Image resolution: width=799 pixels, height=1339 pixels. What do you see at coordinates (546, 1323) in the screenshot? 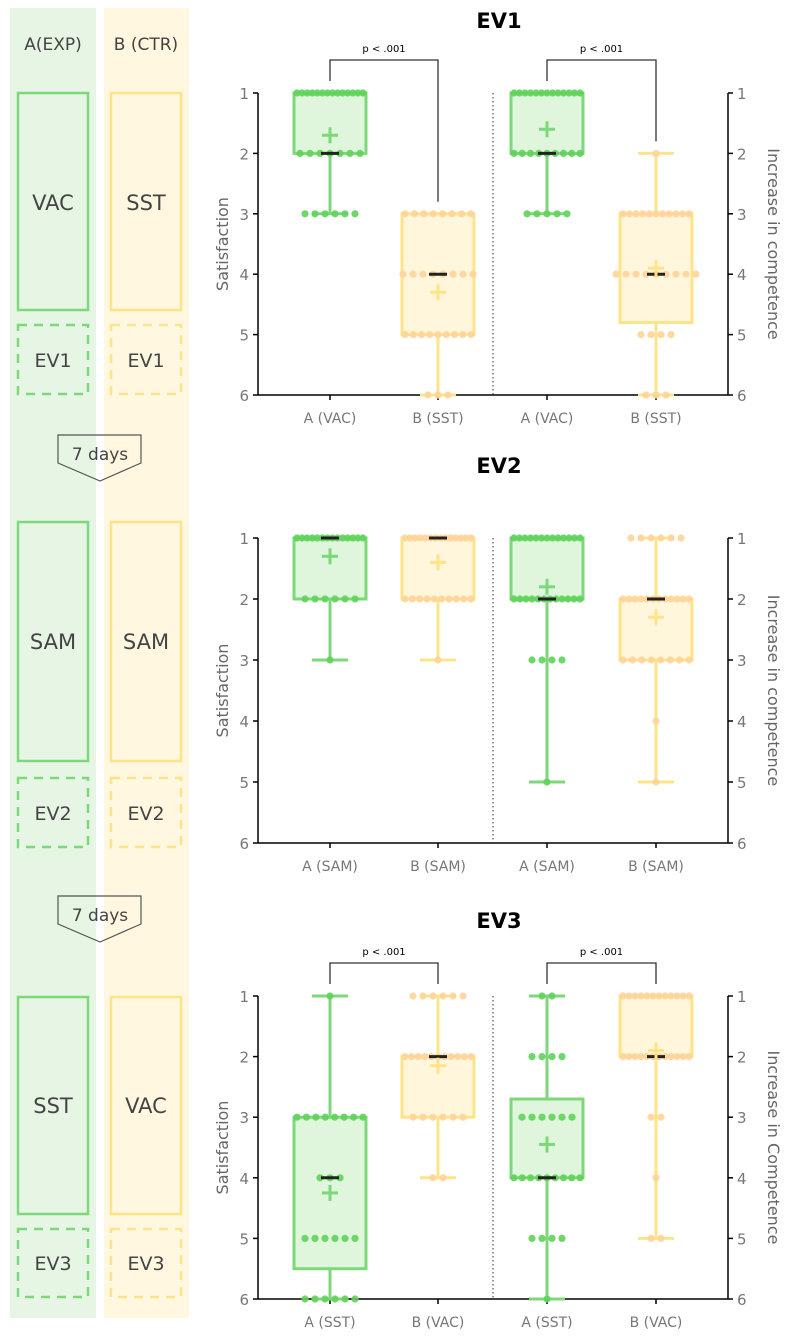
I see `x-tick-label: A (SST)` at bounding box center [546, 1323].